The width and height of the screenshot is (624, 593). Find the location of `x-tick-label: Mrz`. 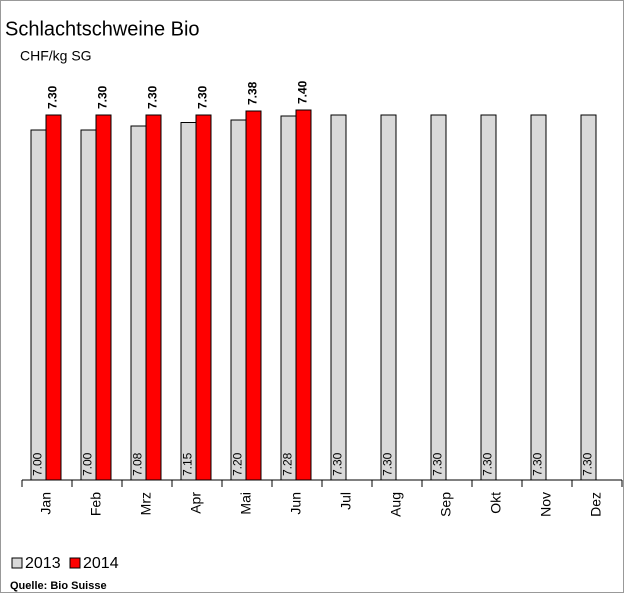

x-tick-label: Mrz is located at coordinates (146, 503).